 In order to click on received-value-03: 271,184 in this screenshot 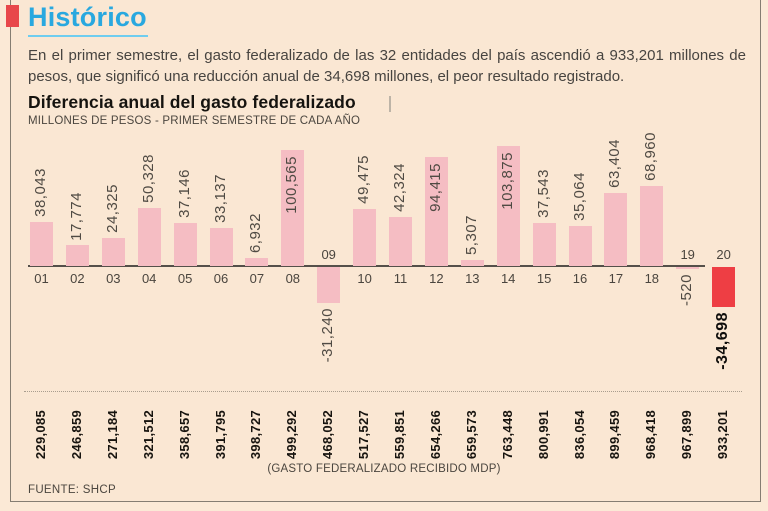, I will do `click(112, 434)`.